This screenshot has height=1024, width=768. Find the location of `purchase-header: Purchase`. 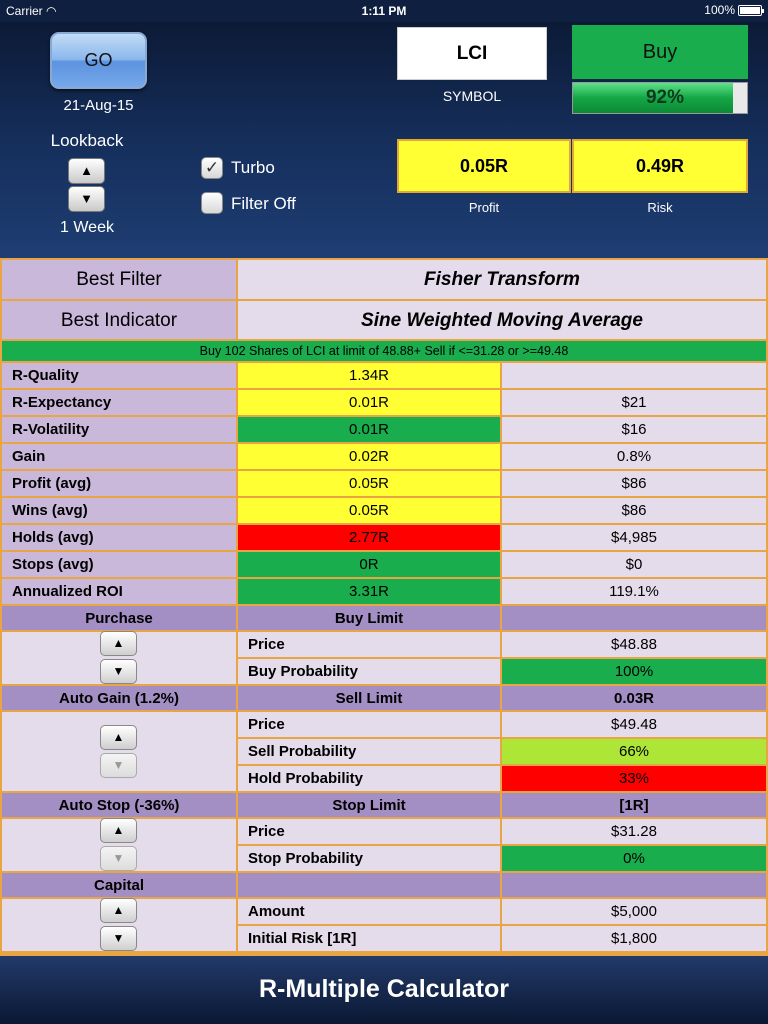

purchase-header: Purchase is located at coordinates (119, 618).